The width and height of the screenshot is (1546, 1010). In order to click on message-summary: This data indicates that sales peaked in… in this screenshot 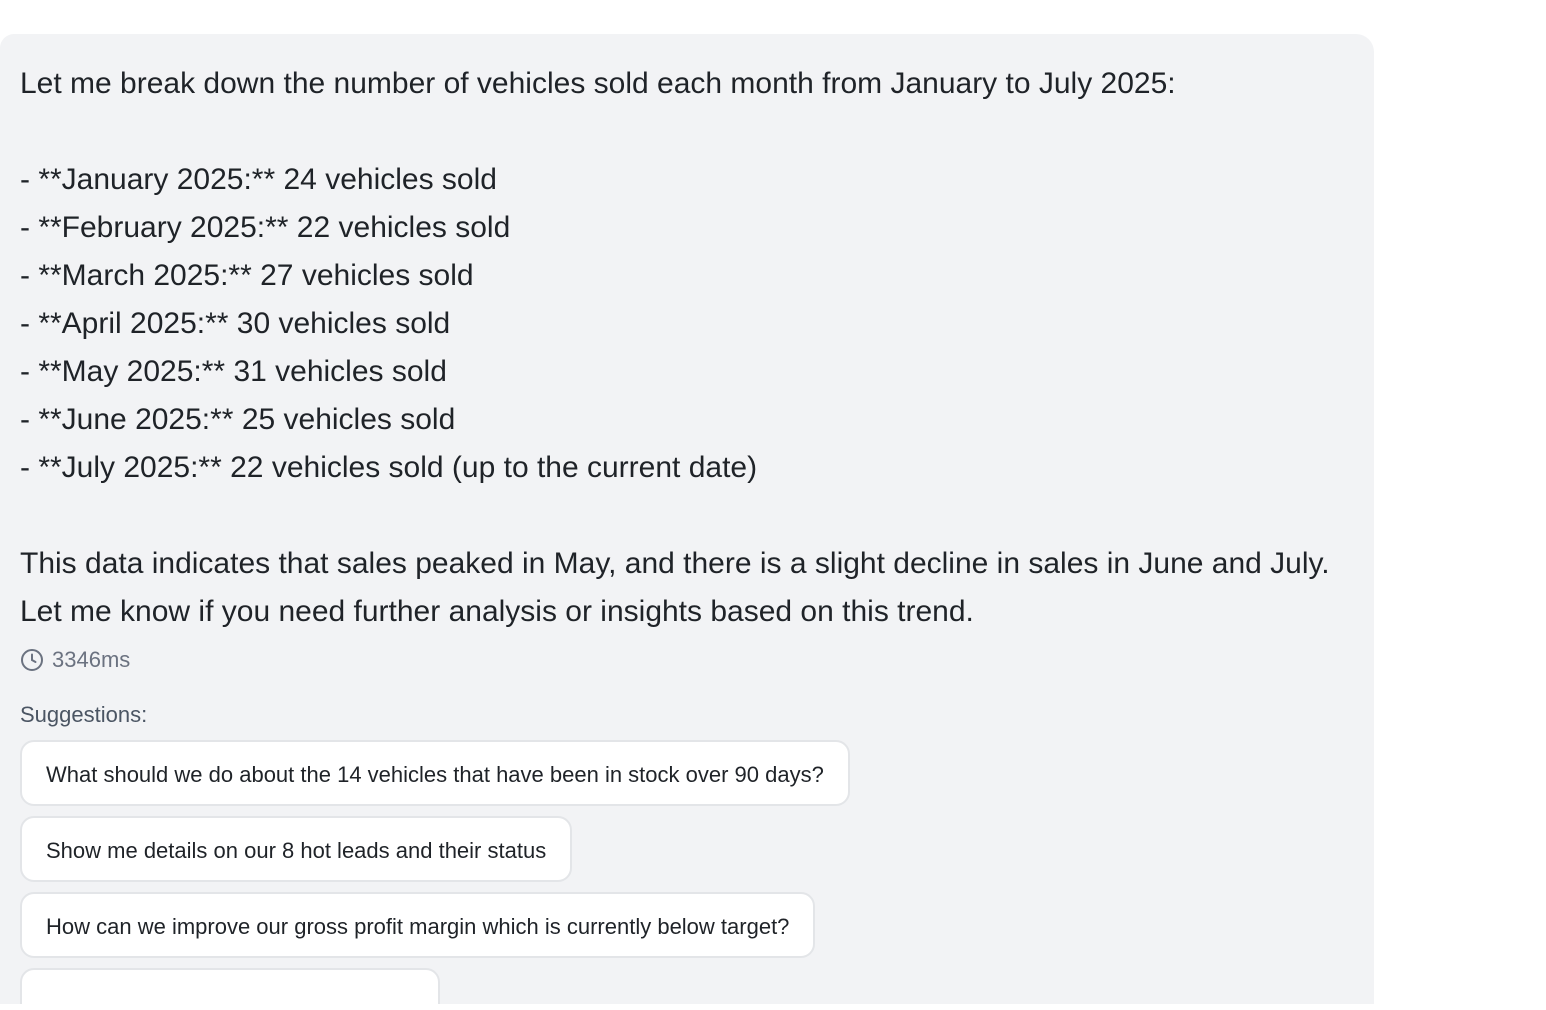, I will do `click(675, 587)`.